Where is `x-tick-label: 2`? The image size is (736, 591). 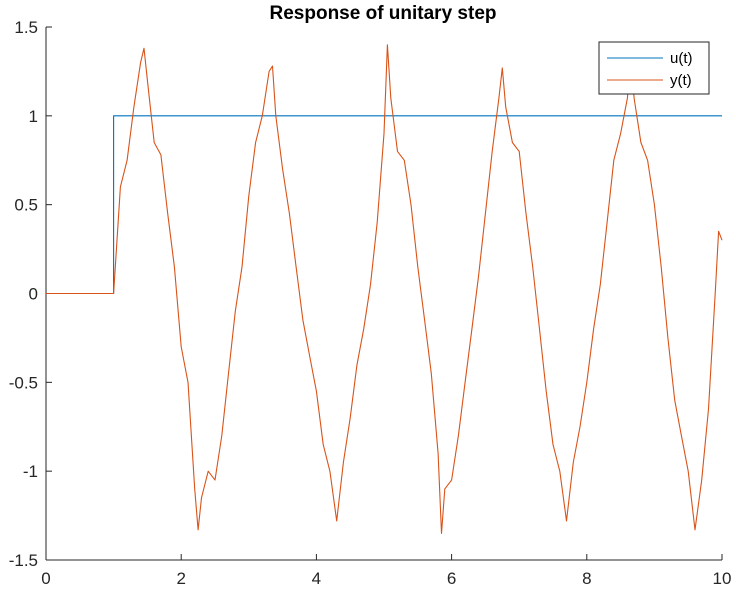
x-tick-label: 2 is located at coordinates (180, 578).